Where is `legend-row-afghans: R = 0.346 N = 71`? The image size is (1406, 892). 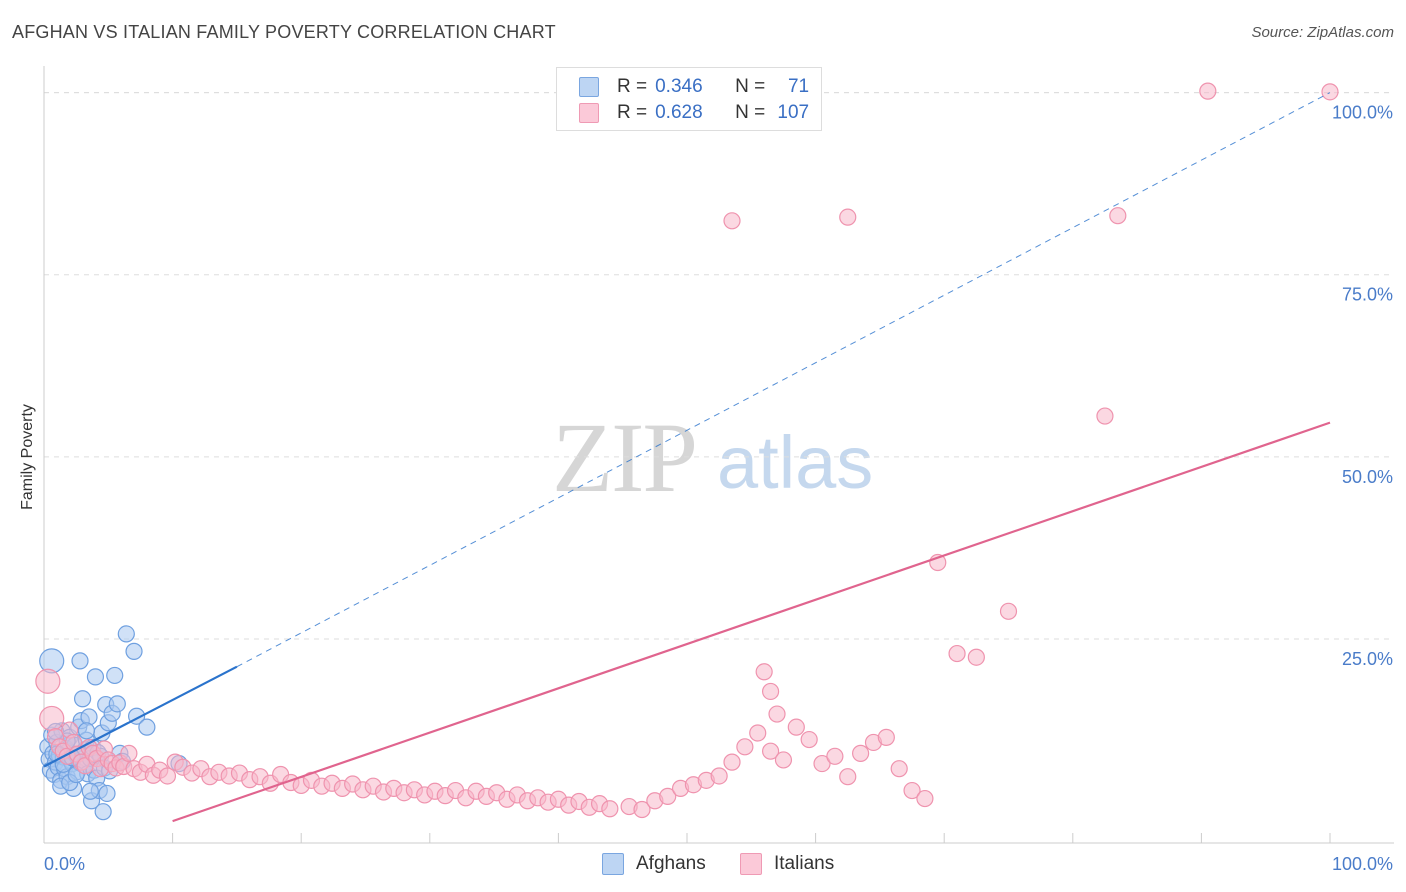
legend-row-afghans: R = 0.346 N = 71 is located at coordinates (694, 87).